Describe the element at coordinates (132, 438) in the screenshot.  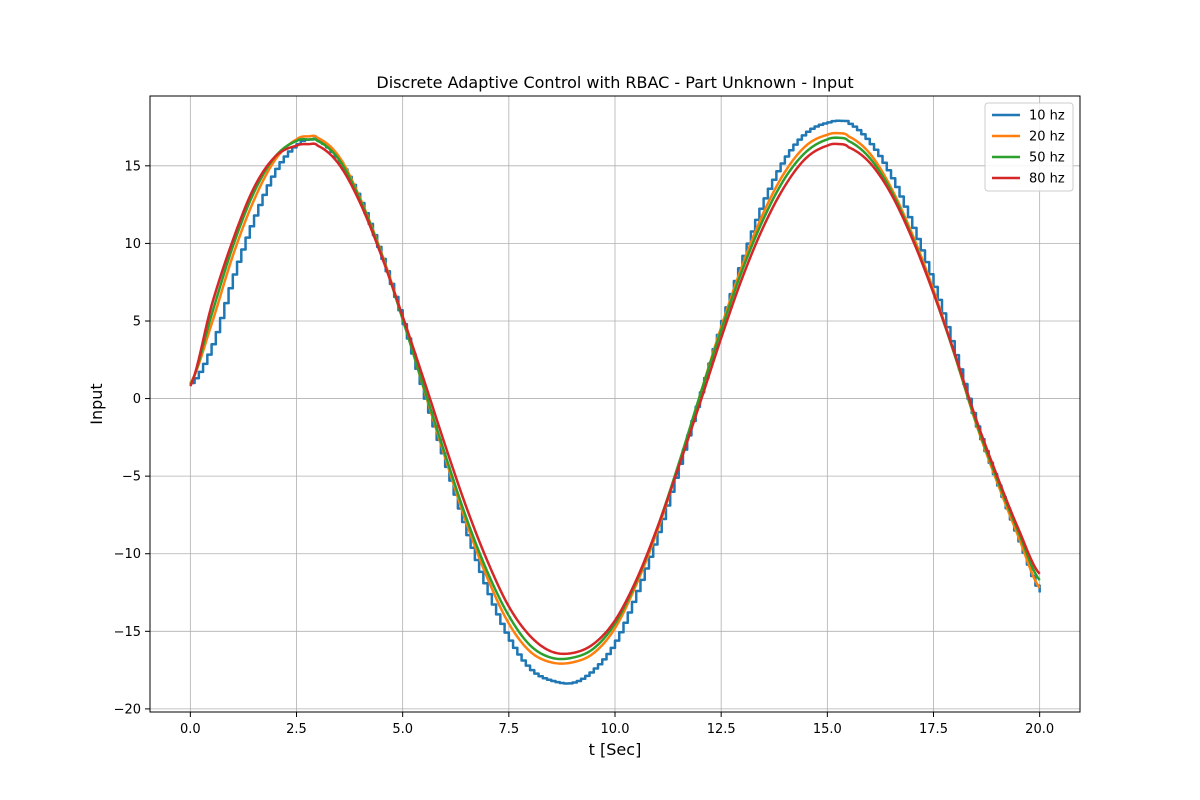
I see `y-axis-ticks: −20 −15 −10 −5 0 5 10 15` at that location.